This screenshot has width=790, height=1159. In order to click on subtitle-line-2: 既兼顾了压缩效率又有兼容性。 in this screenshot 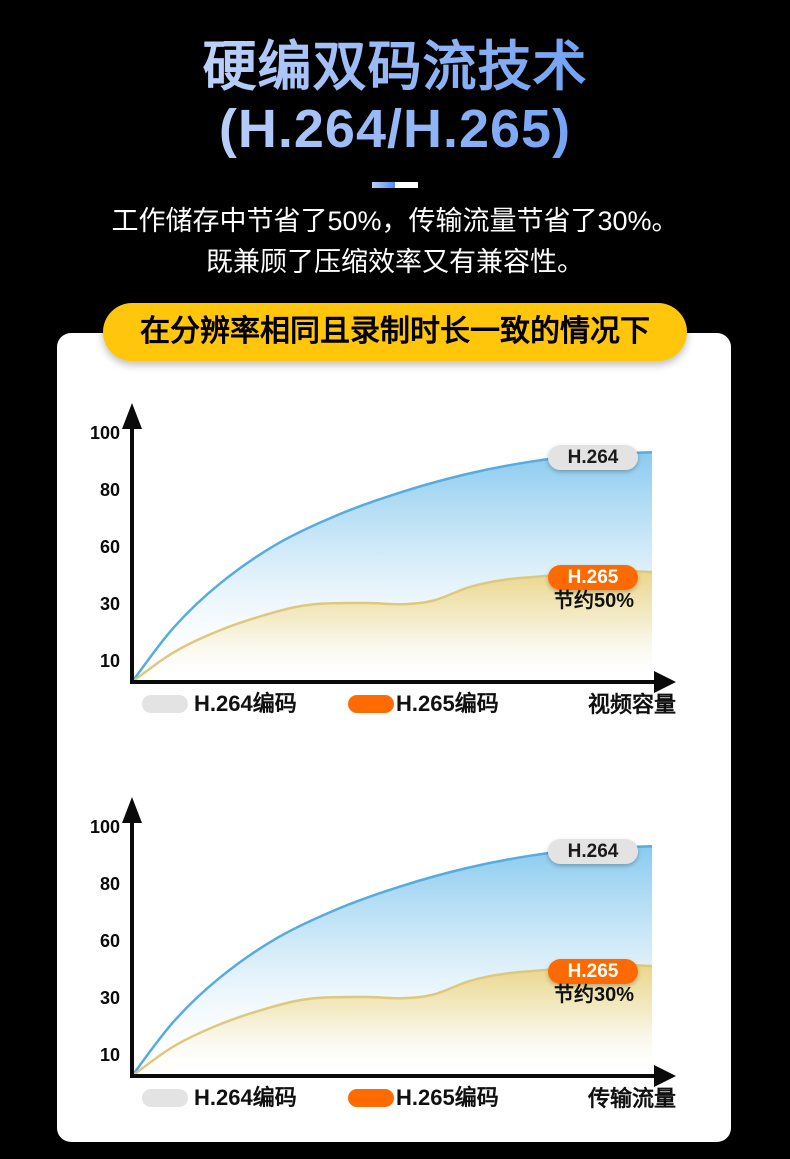, I will do `click(395, 262)`.